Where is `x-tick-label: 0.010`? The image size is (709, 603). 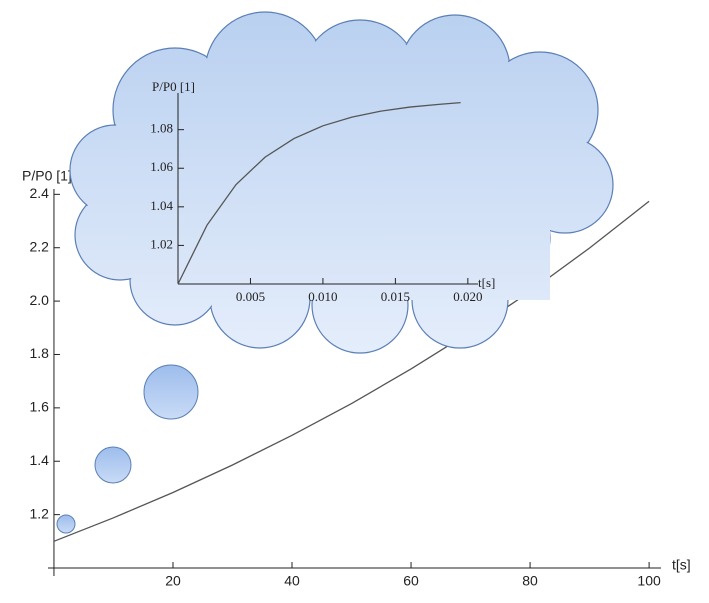
x-tick-label: 0.010 is located at coordinates (322, 296).